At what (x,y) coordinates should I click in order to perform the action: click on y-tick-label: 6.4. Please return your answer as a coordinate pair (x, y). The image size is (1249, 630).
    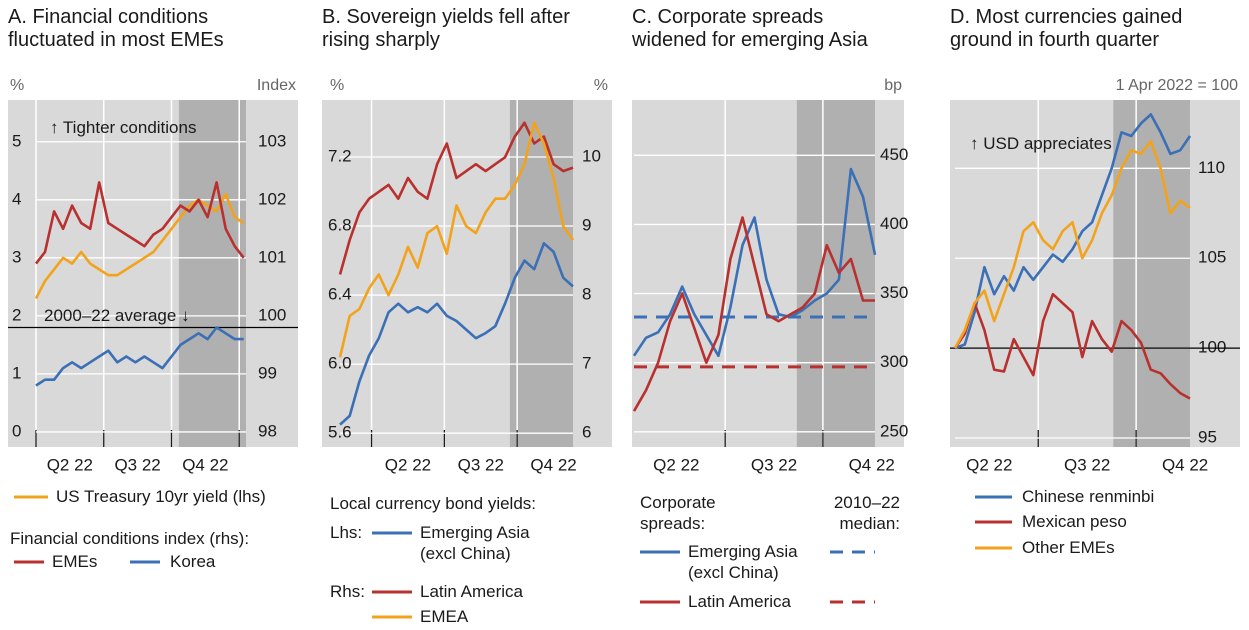
    Looking at the image, I should click on (340, 294).